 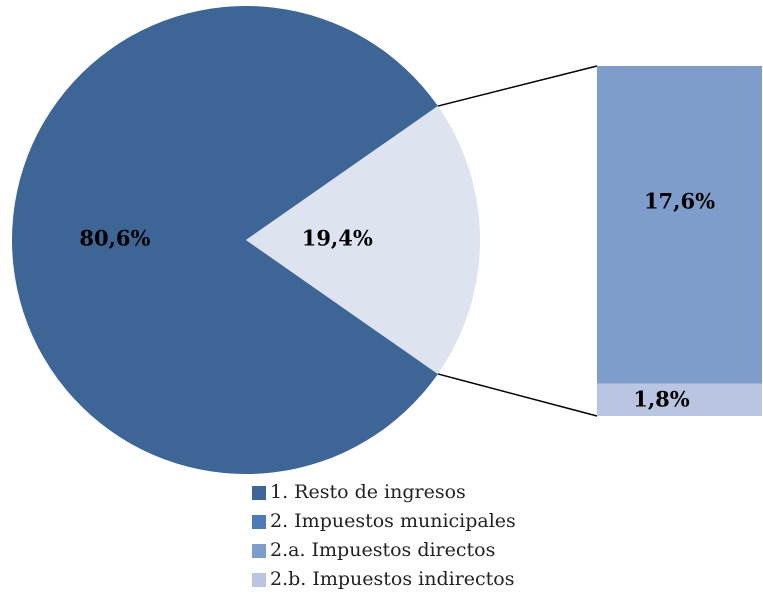 I want to click on value-label: 19,4%, so click(x=337, y=238).